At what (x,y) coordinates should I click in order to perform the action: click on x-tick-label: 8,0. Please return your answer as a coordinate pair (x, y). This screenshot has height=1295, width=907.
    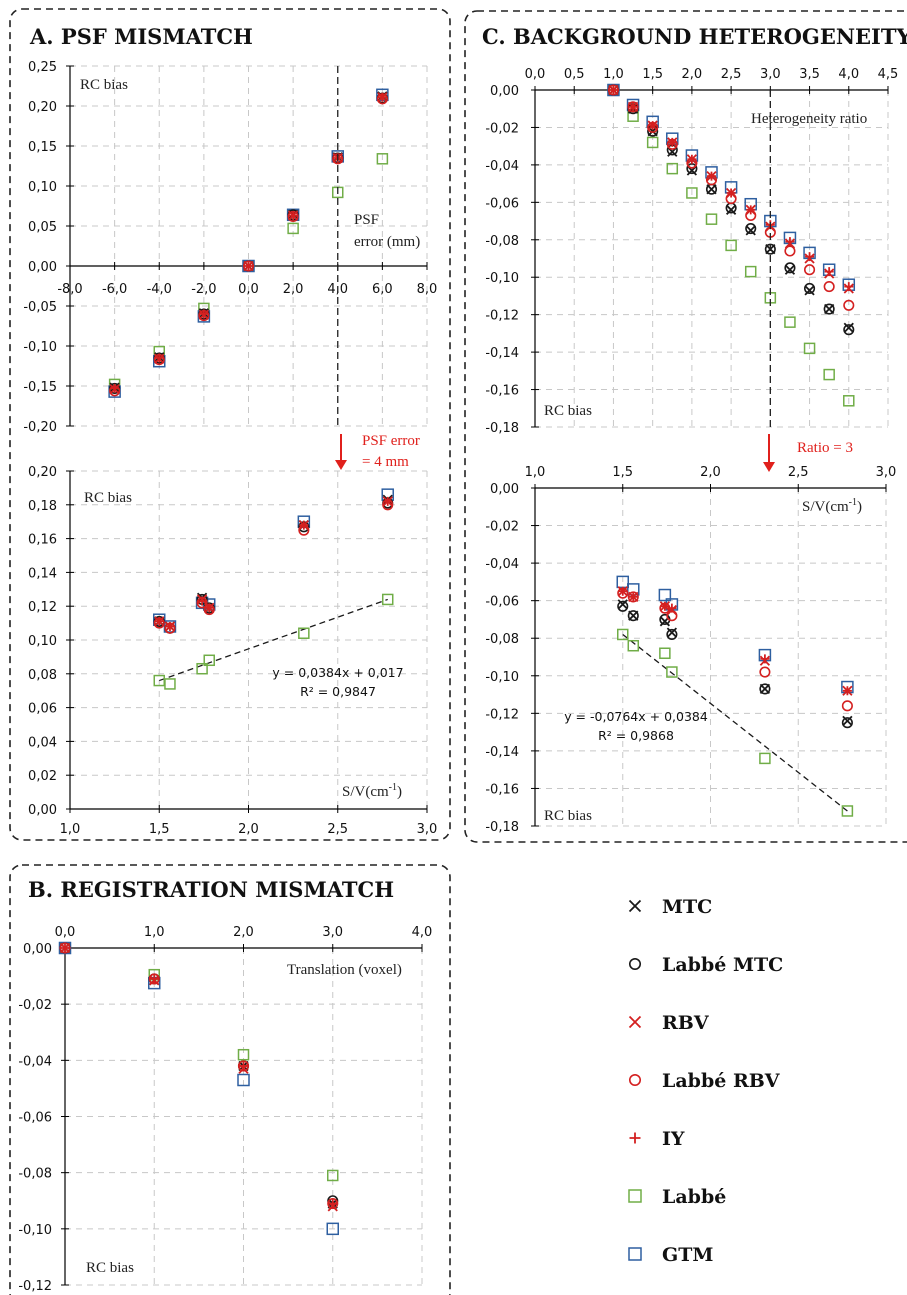
    Looking at the image, I should click on (427, 289).